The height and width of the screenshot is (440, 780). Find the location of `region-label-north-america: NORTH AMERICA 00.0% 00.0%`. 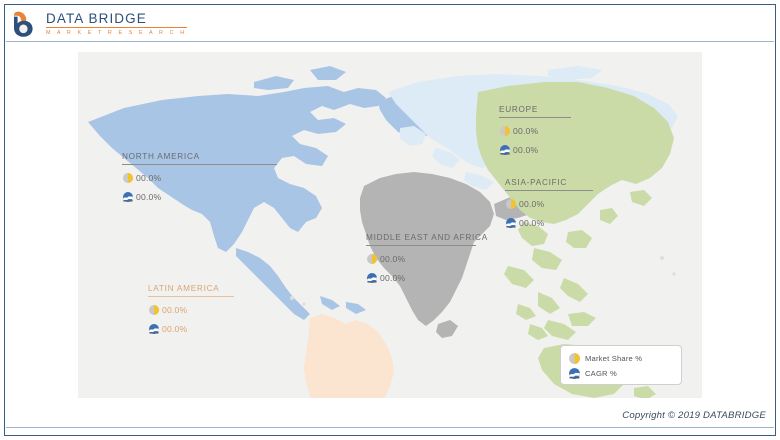

region-label-north-america: NORTH AMERICA 00.0% 00.0% is located at coordinates (199, 177).